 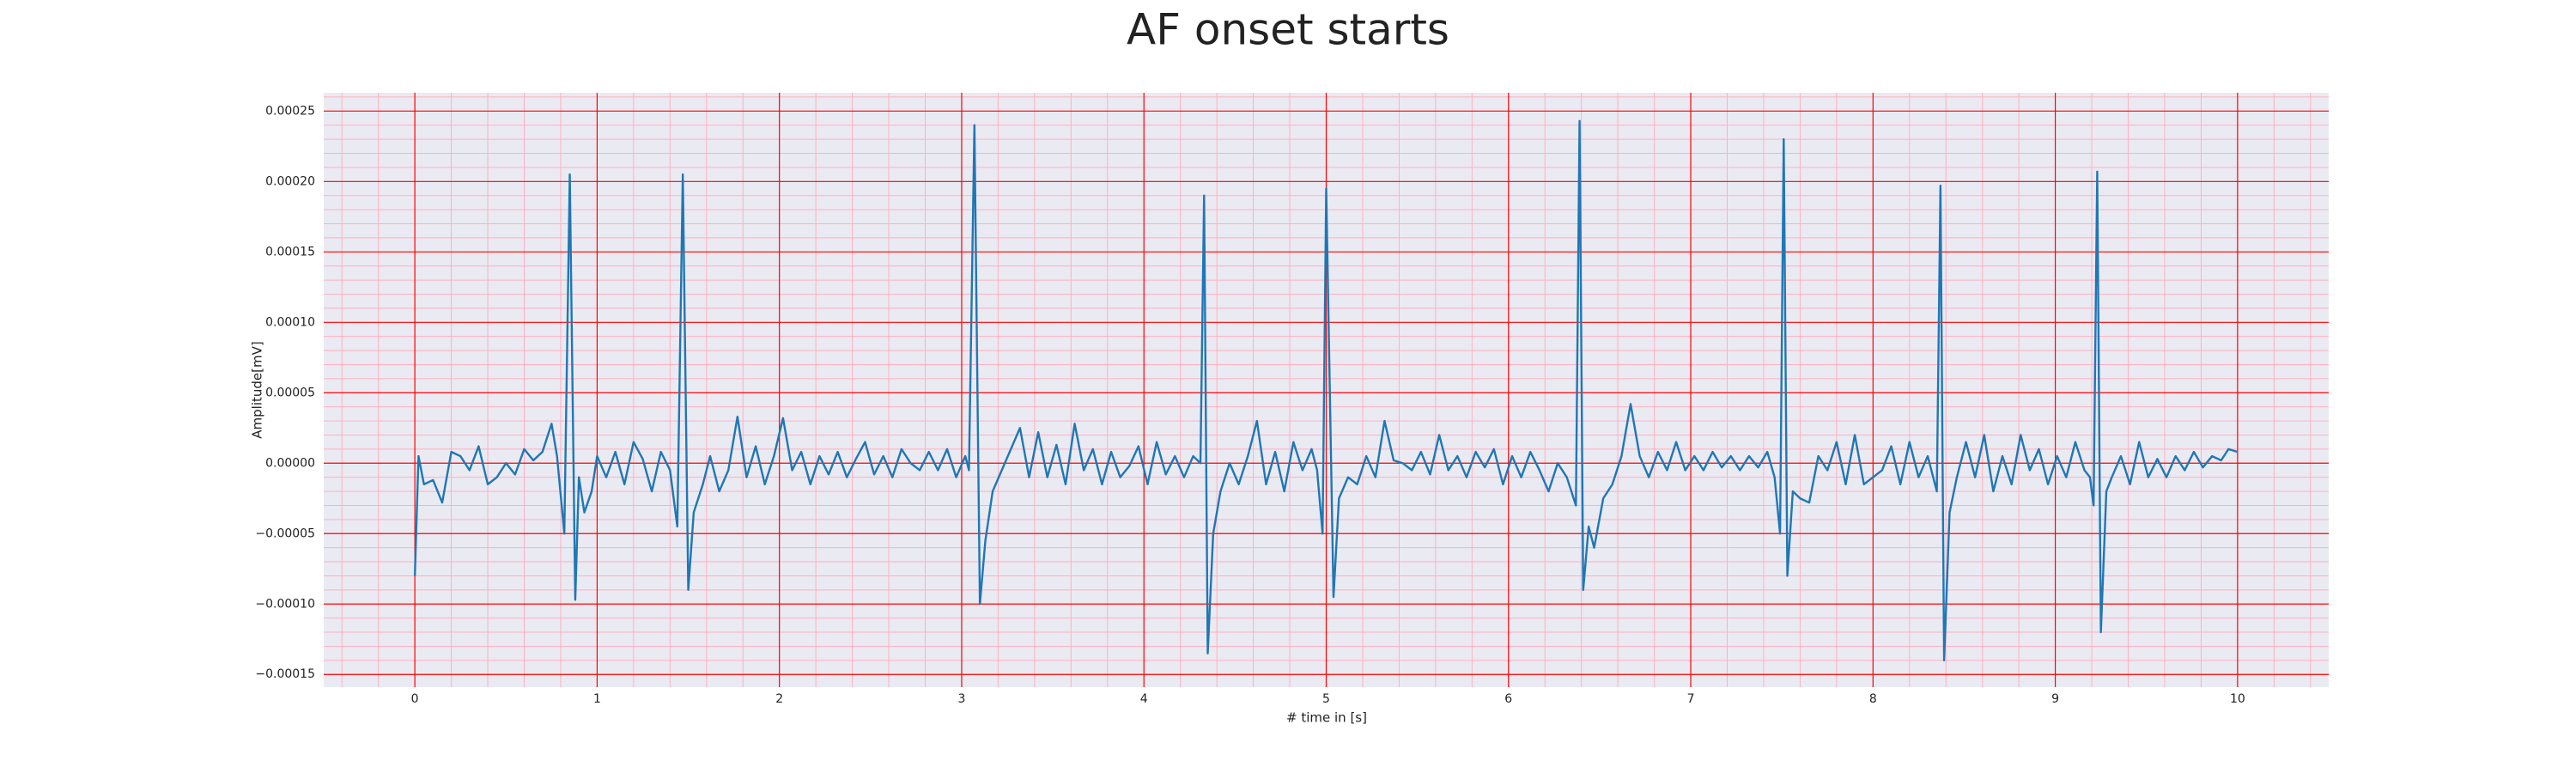 I want to click on y-tick-label: −0.00010, so click(x=285, y=604).